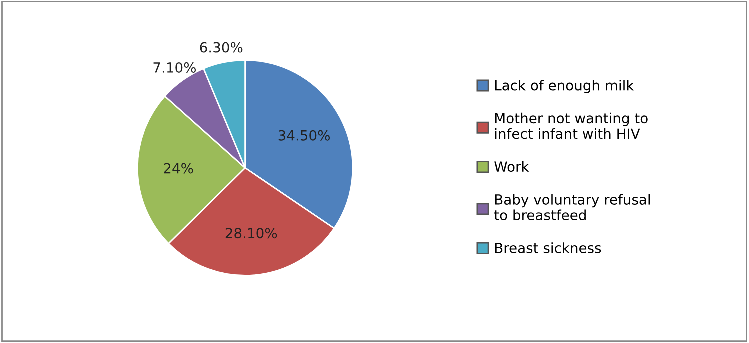  What do you see at coordinates (564, 87) in the screenshot?
I see `legend-label: Lack of enough milk` at bounding box center [564, 87].